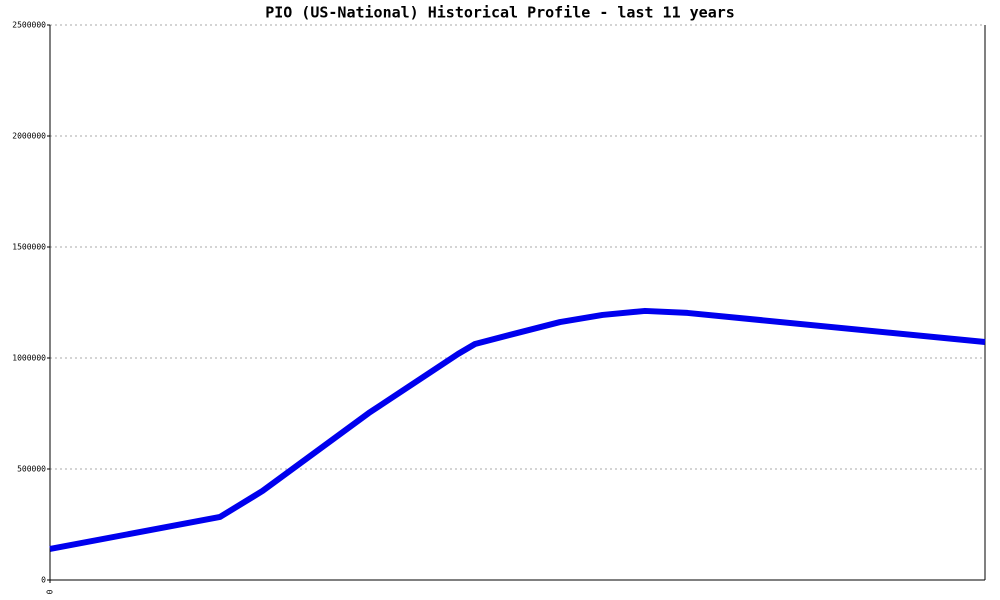 Image resolution: width=1000 pixels, height=600 pixels. I want to click on y-tick-label: 1000000, so click(29, 358).